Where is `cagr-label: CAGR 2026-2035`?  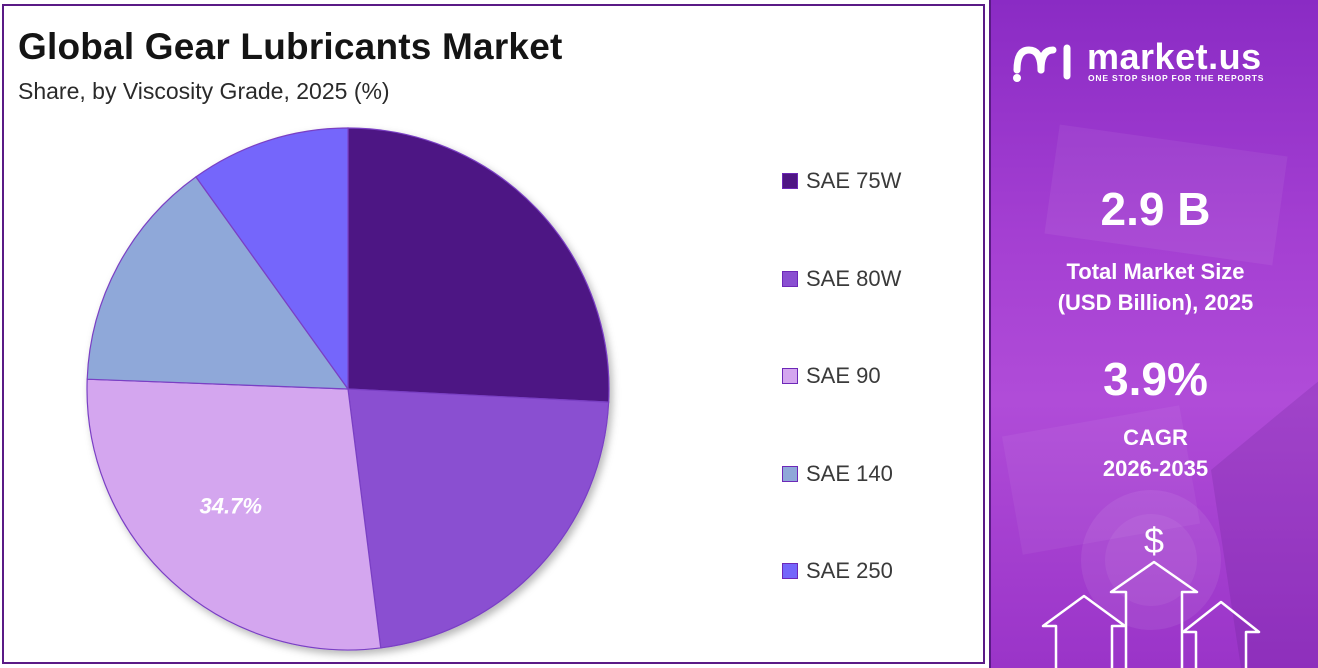 cagr-label: CAGR 2026-2035 is located at coordinates (1154, 453).